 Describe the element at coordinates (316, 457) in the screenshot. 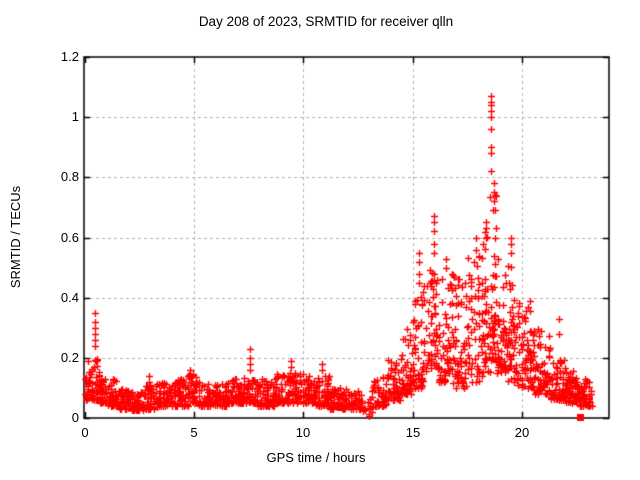

I see `x-axis-label: GPS time / hours` at that location.